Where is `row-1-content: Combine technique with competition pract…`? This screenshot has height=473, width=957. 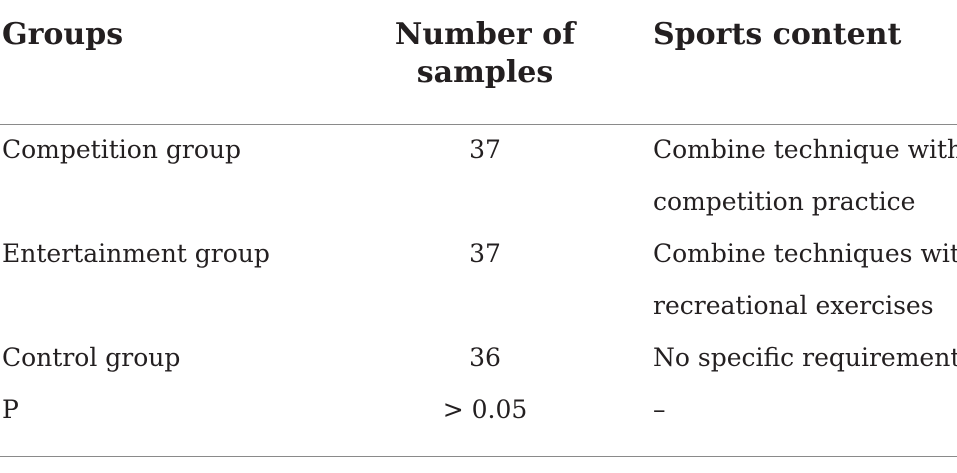
row-1-content: Combine technique with competition pract… is located at coordinates (805, 176).